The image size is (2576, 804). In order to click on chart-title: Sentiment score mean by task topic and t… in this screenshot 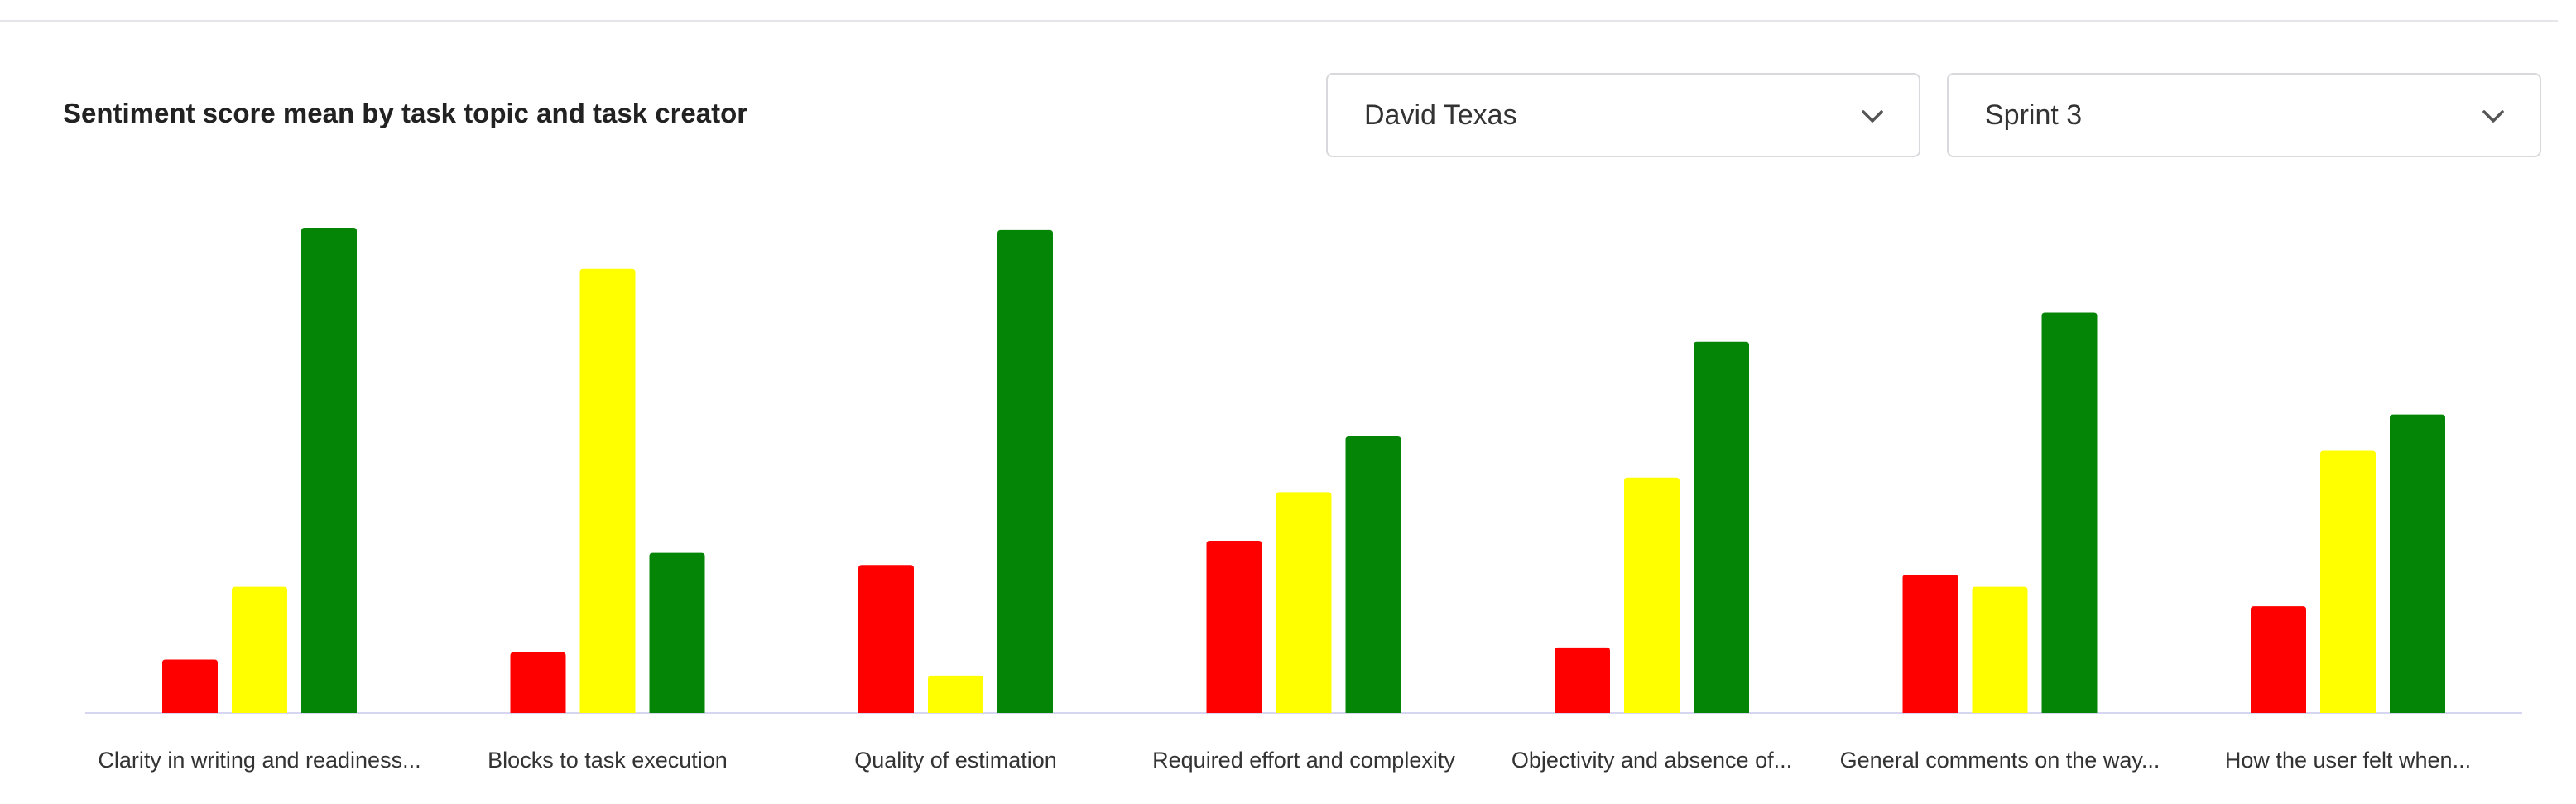, I will do `click(405, 113)`.